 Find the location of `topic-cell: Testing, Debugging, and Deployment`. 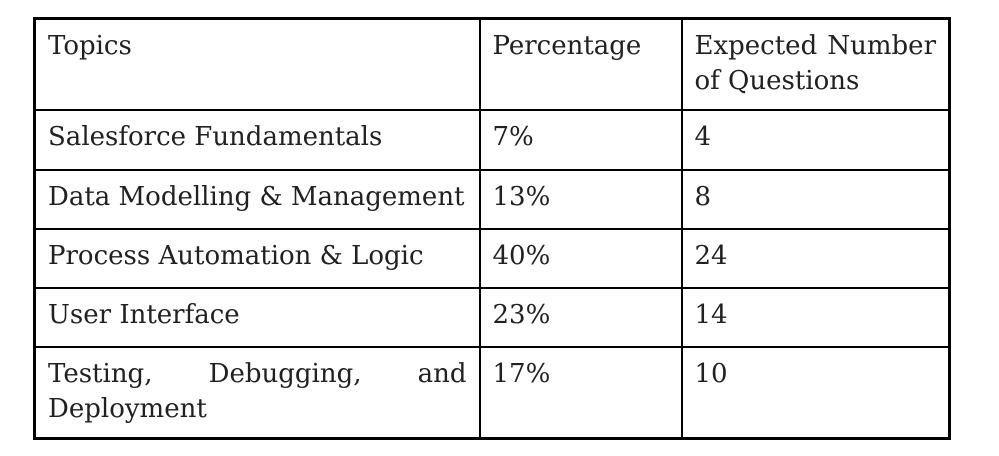

topic-cell: Testing, Debugging, and Deployment is located at coordinates (257, 393).